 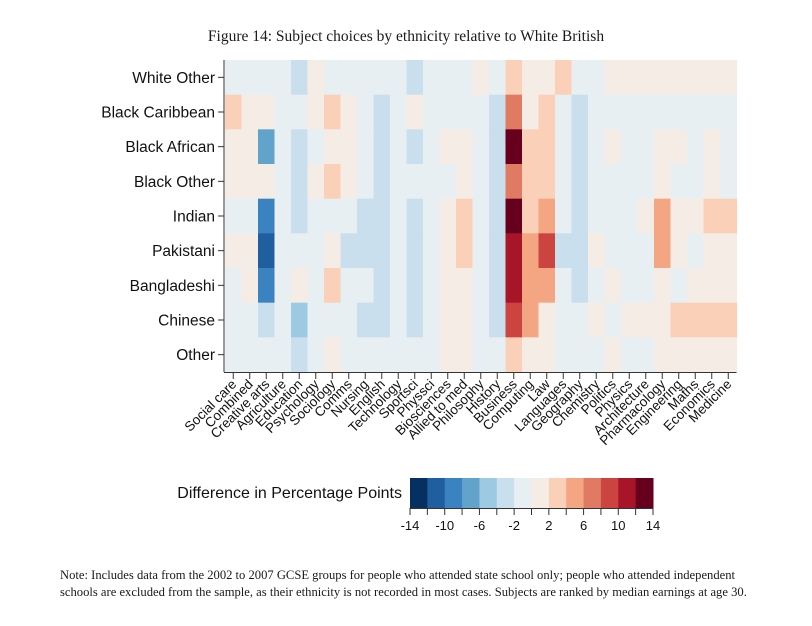 What do you see at coordinates (186, 321) in the screenshot?
I see `y-tick-label: Chinese` at bounding box center [186, 321].